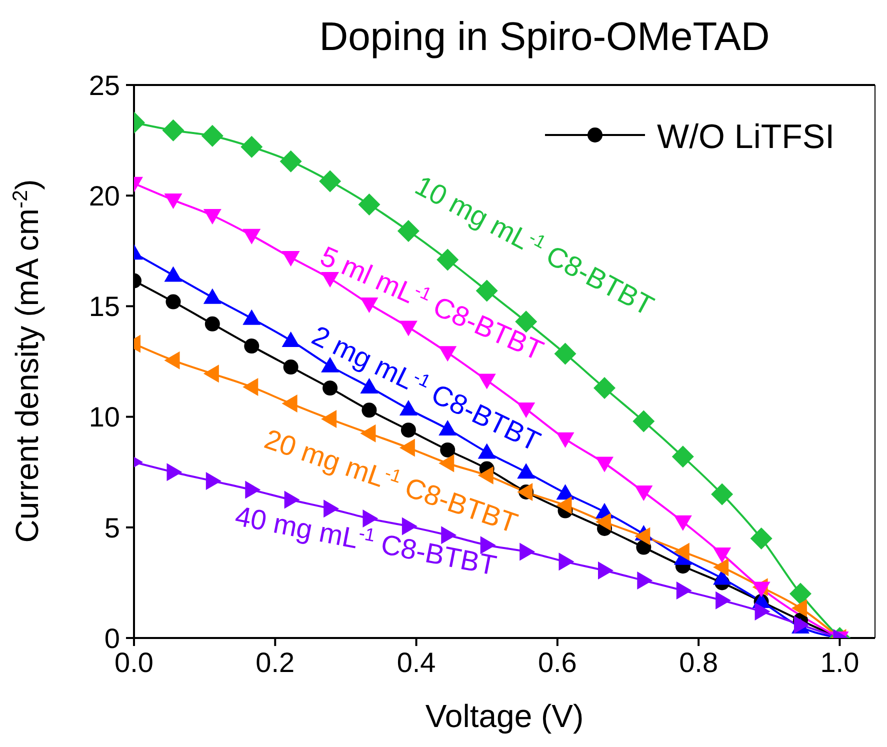  I want to click on y-tick-label: 15, so click(104, 306).